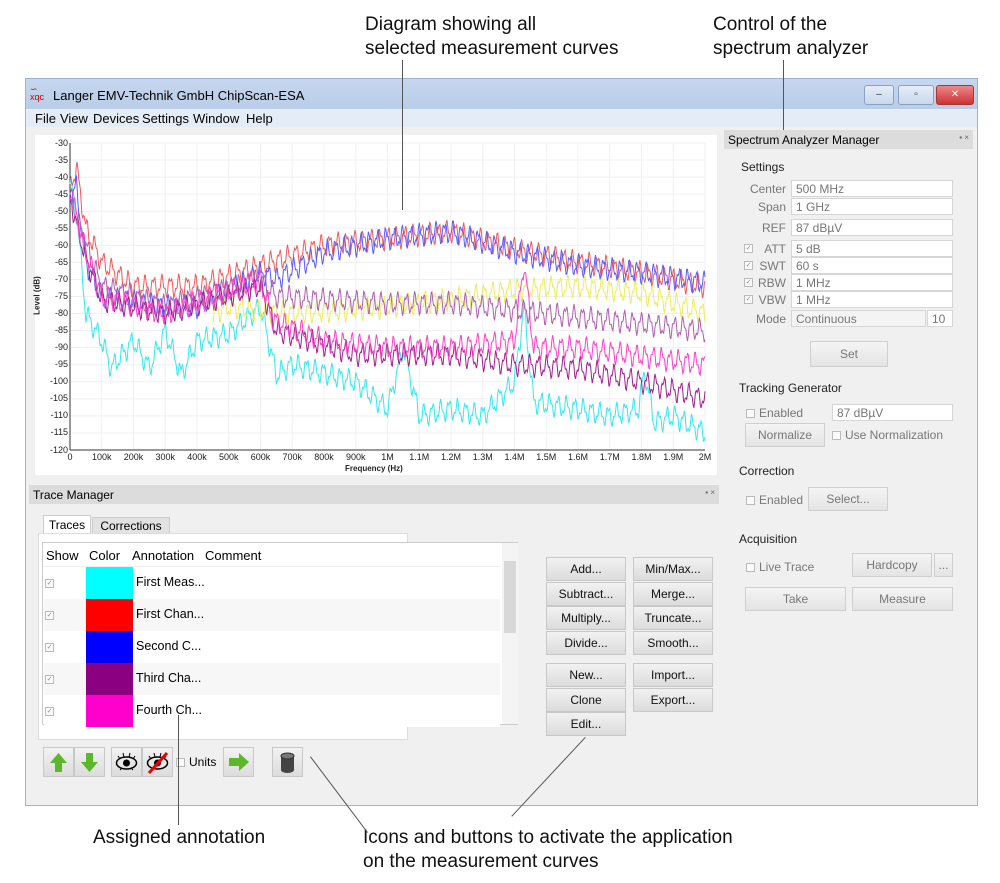 Image resolution: width=1000 pixels, height=883 pixels. What do you see at coordinates (770, 319) in the screenshot?
I see `mode-label: Mode` at bounding box center [770, 319].